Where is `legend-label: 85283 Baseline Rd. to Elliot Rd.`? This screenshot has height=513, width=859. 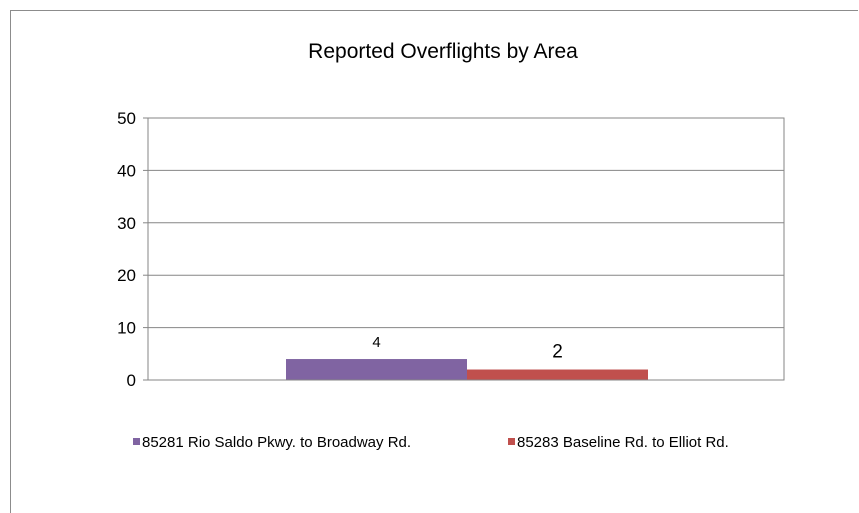 legend-label: 85283 Baseline Rd. to Elliot Rd. is located at coordinates (623, 442).